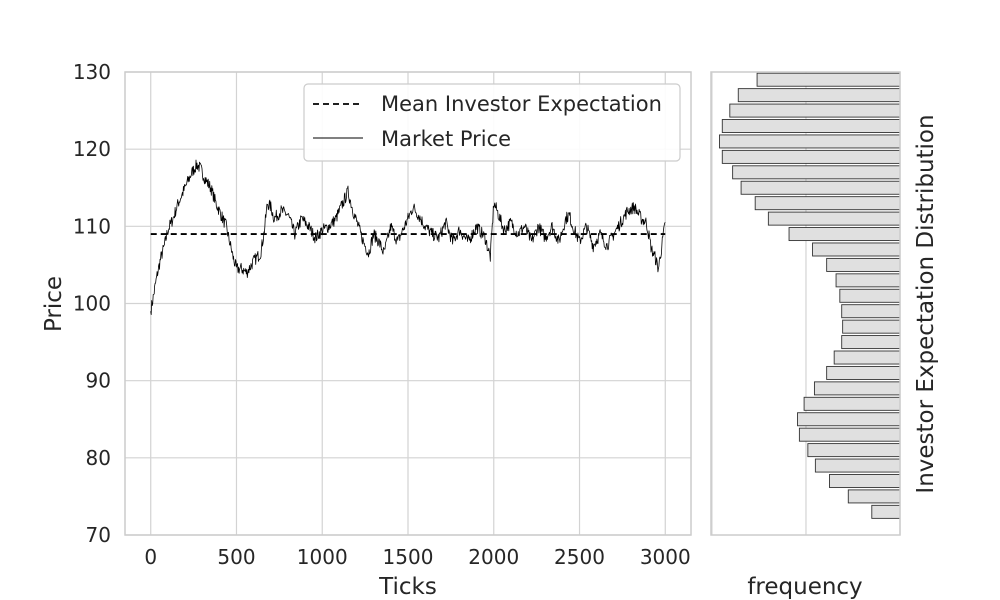 The image size is (1000, 600). I want to click on y-tick-labels: 70 80 90 100 110 120 130, so click(92, 303).